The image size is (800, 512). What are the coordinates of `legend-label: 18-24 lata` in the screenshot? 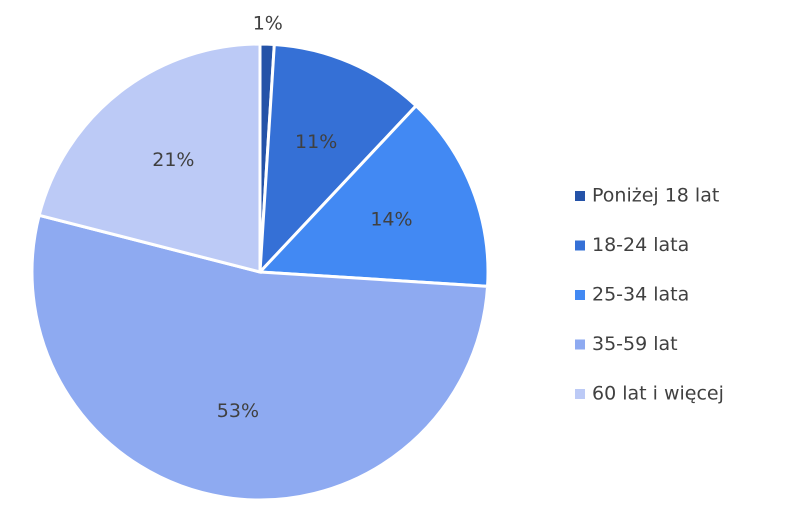 It's located at (640, 245).